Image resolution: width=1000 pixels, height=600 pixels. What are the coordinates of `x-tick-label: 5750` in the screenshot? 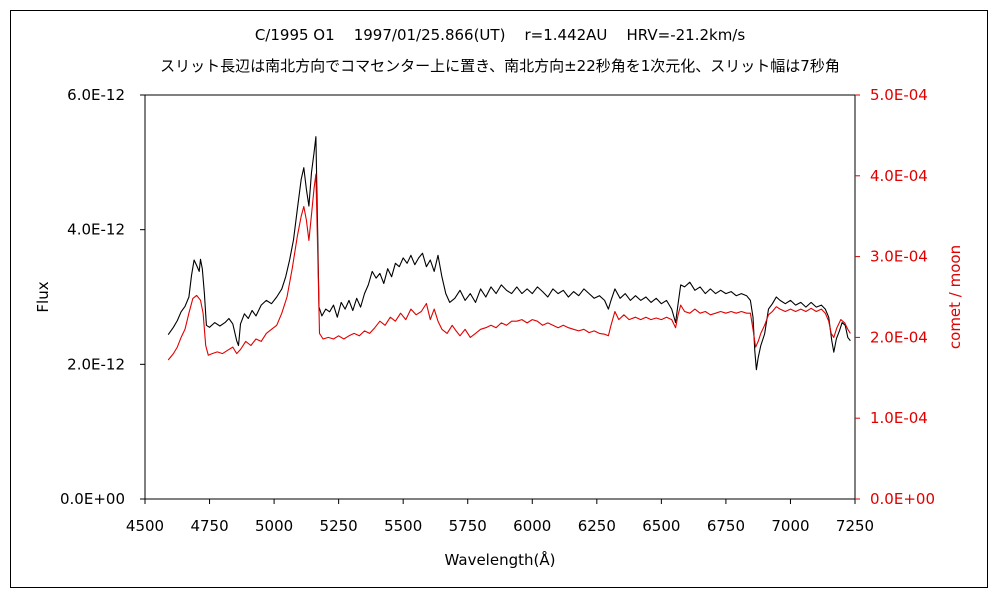 It's located at (468, 526).